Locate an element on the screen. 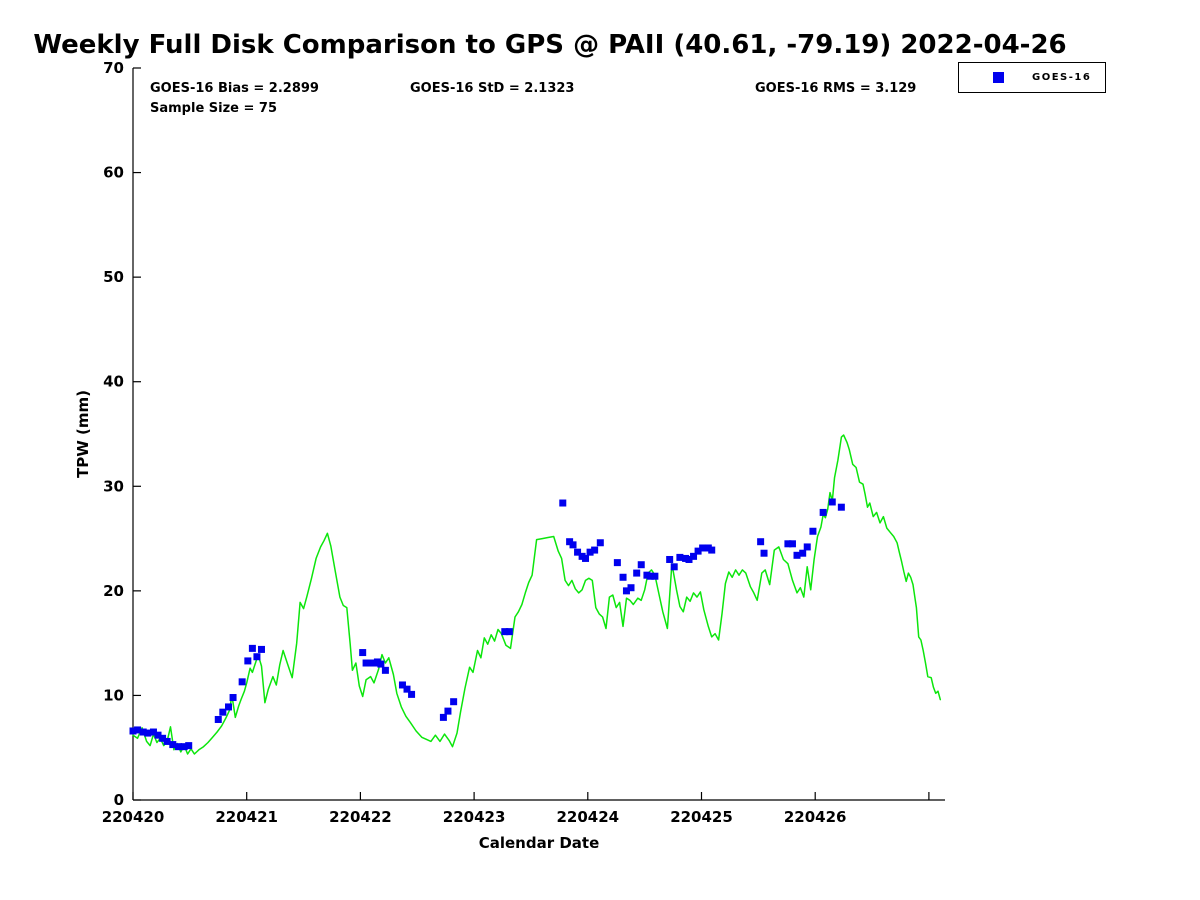 The image size is (1200, 900). y-axis-label: TPW (mm) is located at coordinates (83, 434).